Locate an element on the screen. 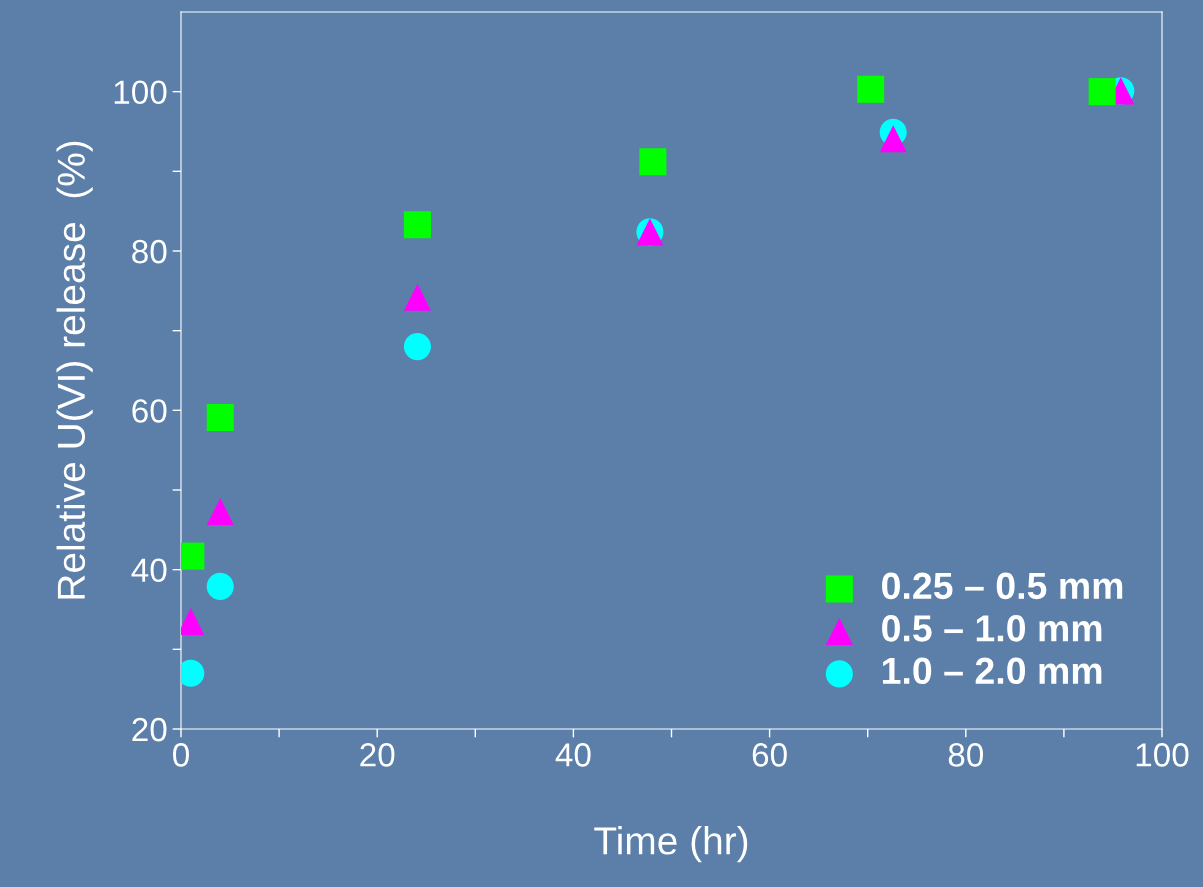 The height and width of the screenshot is (887, 1203). legend-label: 0.25 – 0.5 mm is located at coordinates (1002, 586).